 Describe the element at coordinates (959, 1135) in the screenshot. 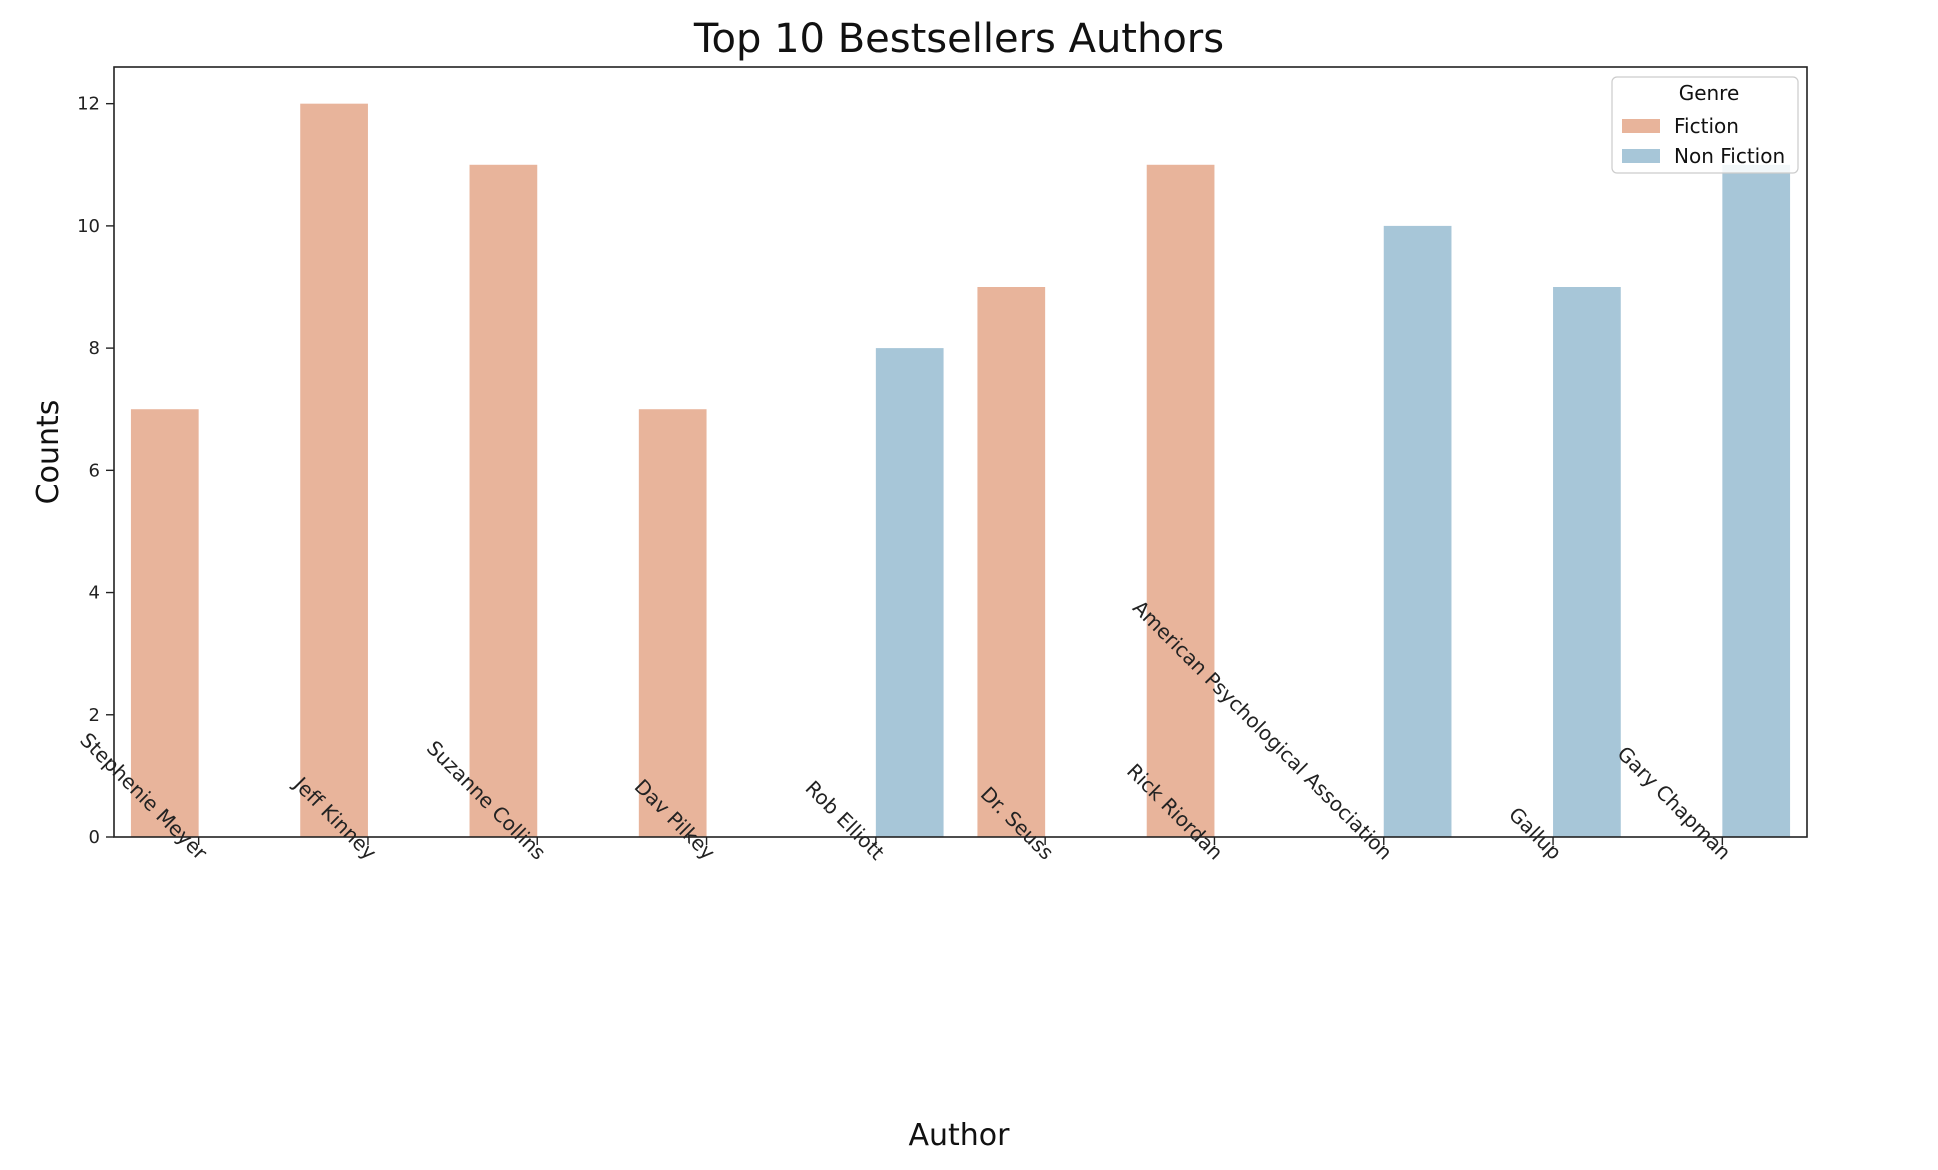

I see `x-axis-label: Author` at that location.